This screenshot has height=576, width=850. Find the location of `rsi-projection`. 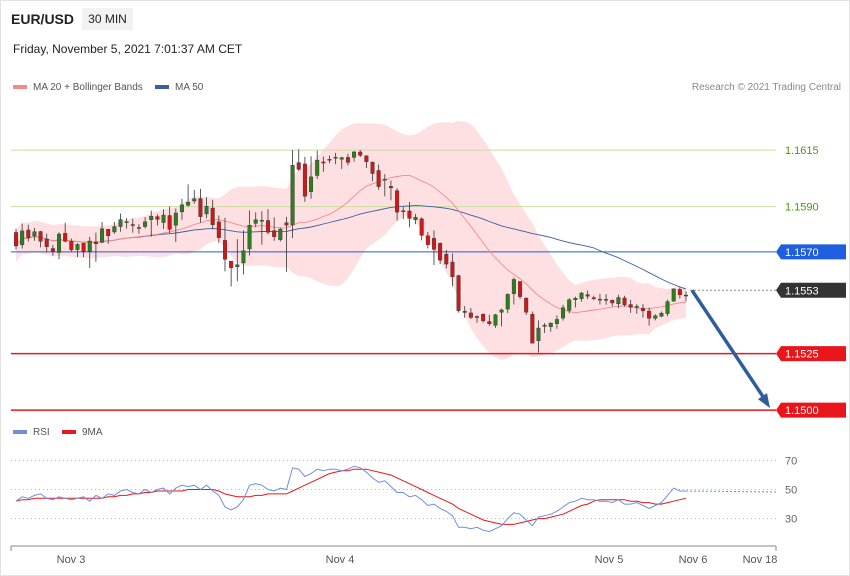

rsi-projection is located at coordinates (731, 491).